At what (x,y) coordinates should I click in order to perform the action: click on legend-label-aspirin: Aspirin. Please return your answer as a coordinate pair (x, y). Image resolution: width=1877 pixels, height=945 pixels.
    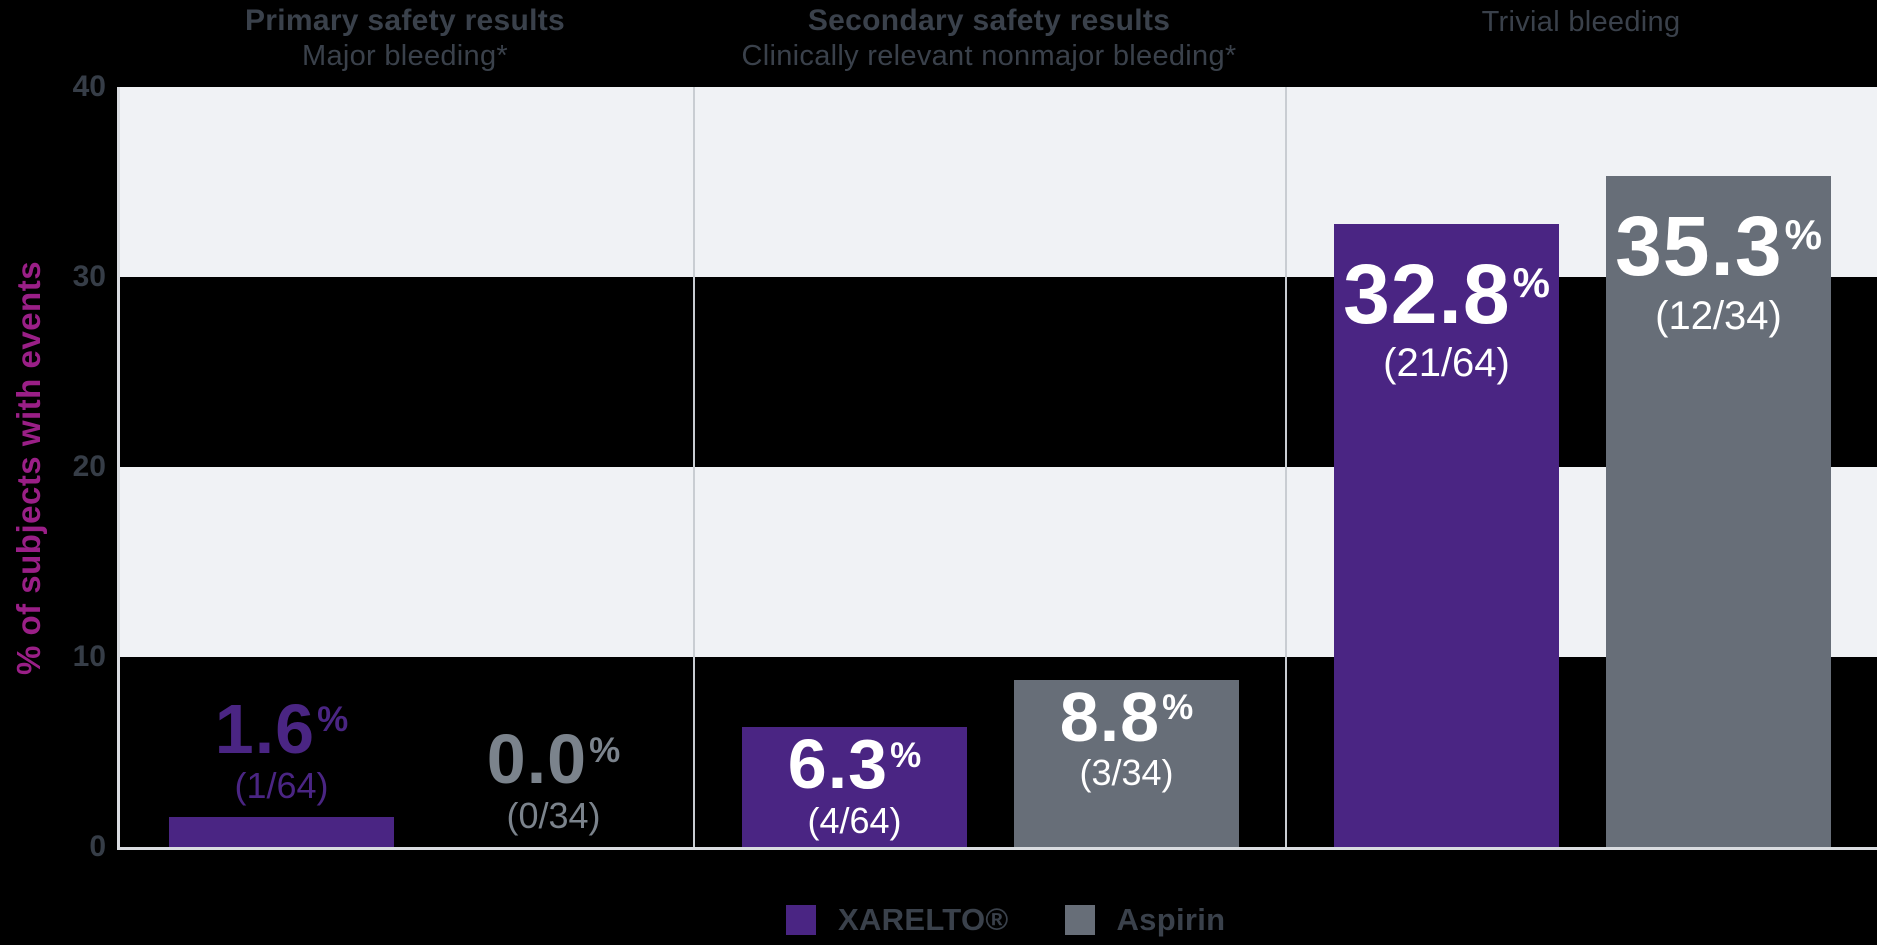
    Looking at the image, I should click on (1171, 919).